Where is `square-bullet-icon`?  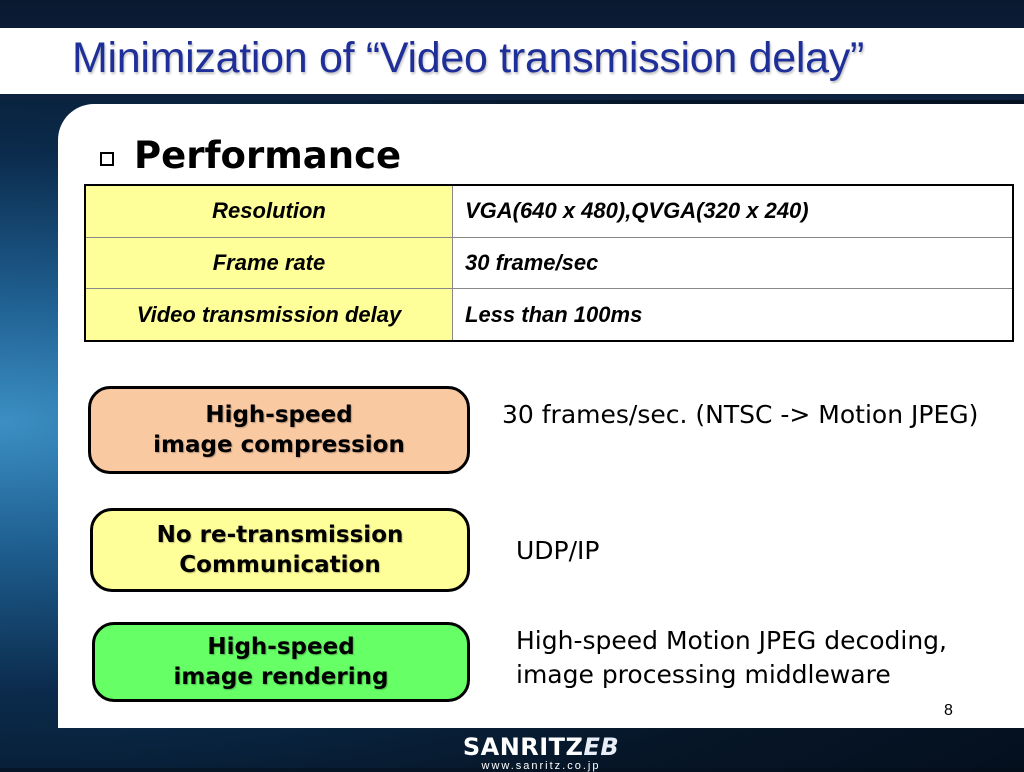 square-bullet-icon is located at coordinates (107, 159).